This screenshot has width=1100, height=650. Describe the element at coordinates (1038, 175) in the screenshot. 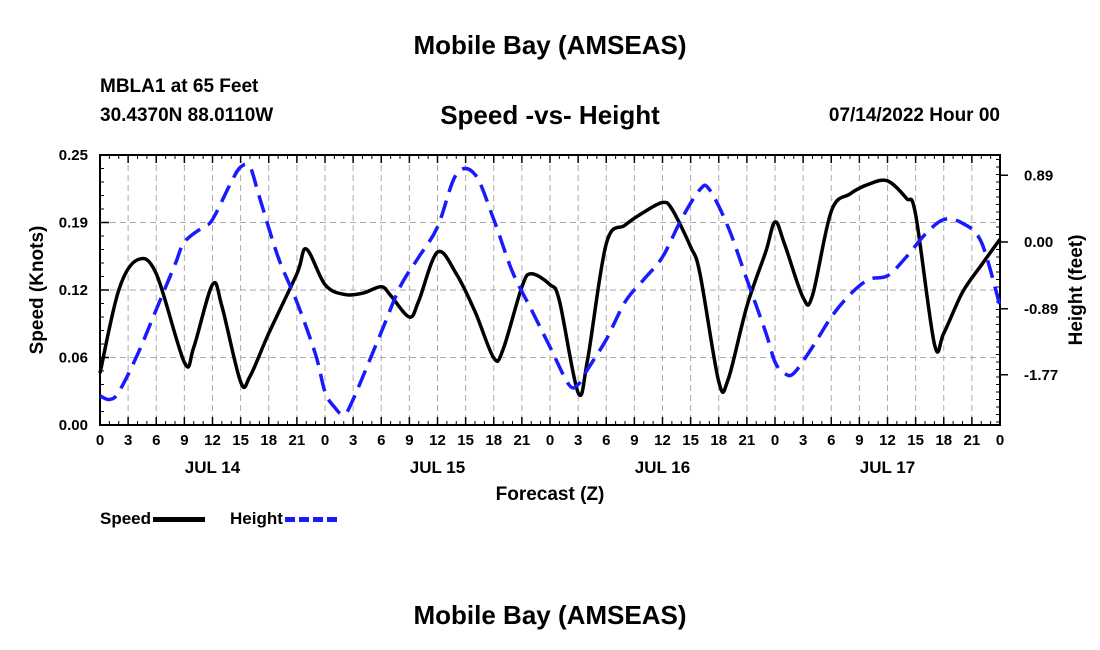

I see `y-right-tick-label: 0.89` at that location.